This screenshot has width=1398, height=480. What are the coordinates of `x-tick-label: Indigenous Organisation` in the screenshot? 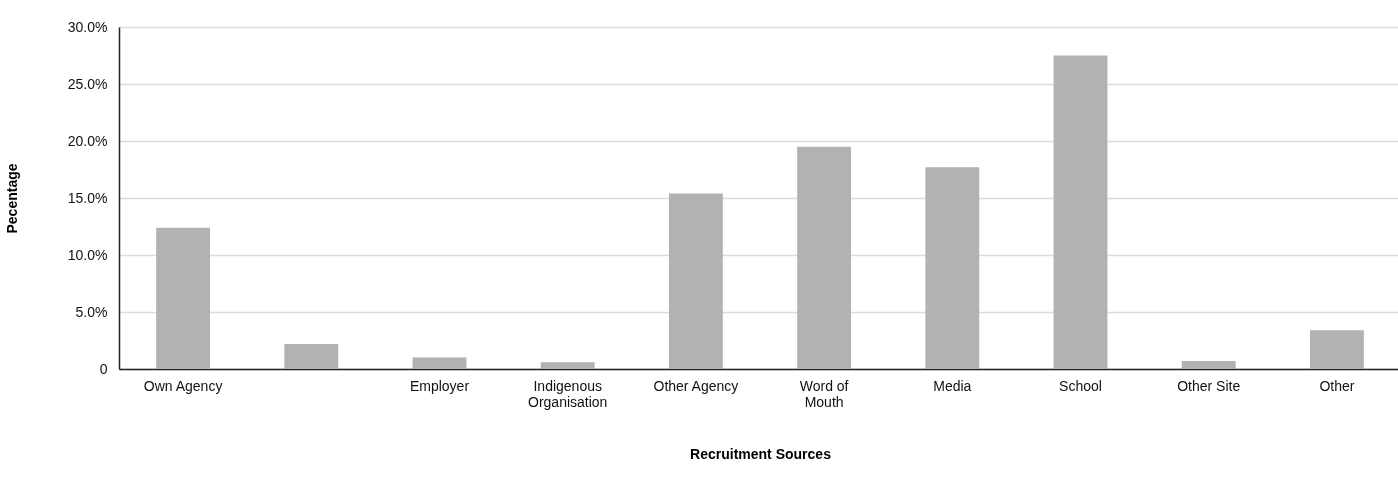 It's located at (568, 393).